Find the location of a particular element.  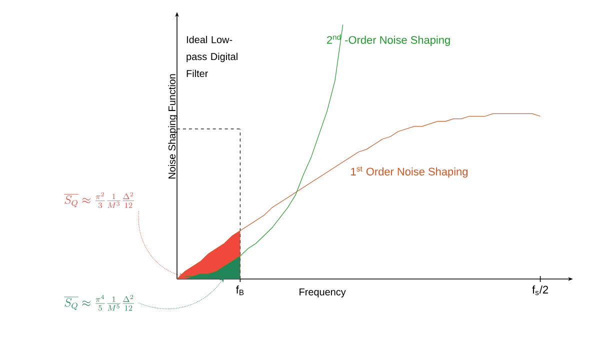

annotation: Ideal Low-pass Digital Filter is located at coordinates (212, 57).